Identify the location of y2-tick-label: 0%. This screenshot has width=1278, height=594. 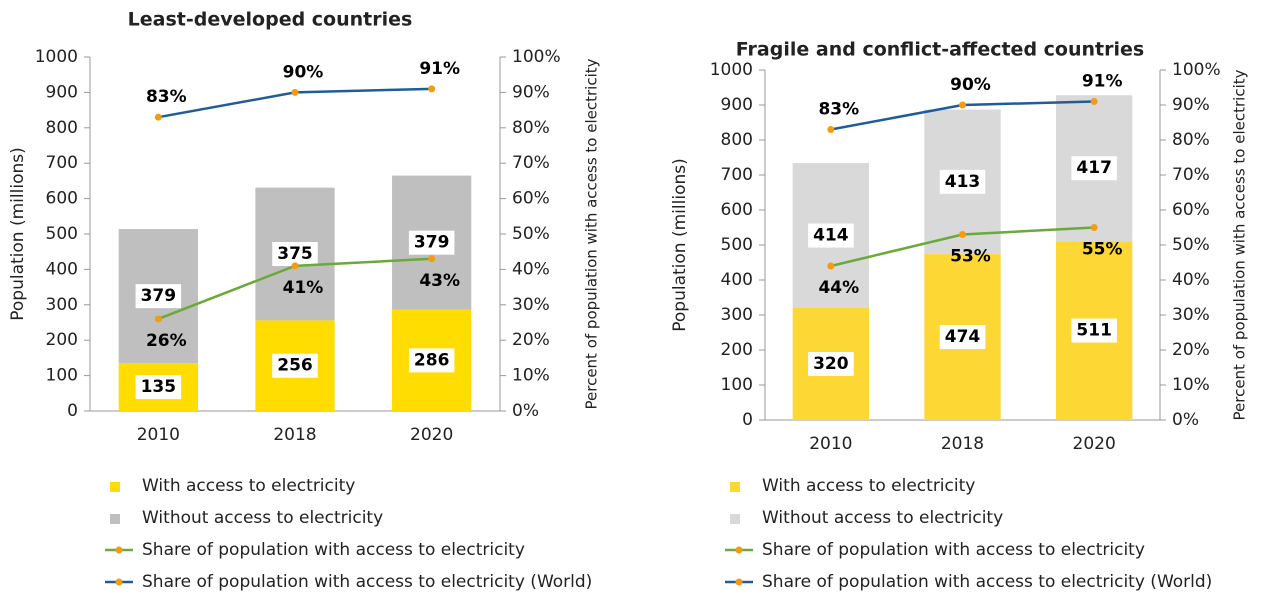
(1185, 420).